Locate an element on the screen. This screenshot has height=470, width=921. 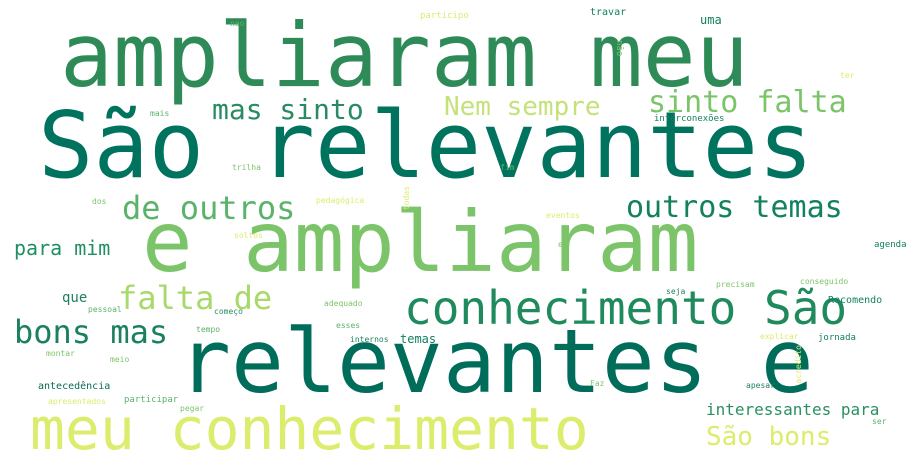
cloud-word: jornada is located at coordinates (837, 338).